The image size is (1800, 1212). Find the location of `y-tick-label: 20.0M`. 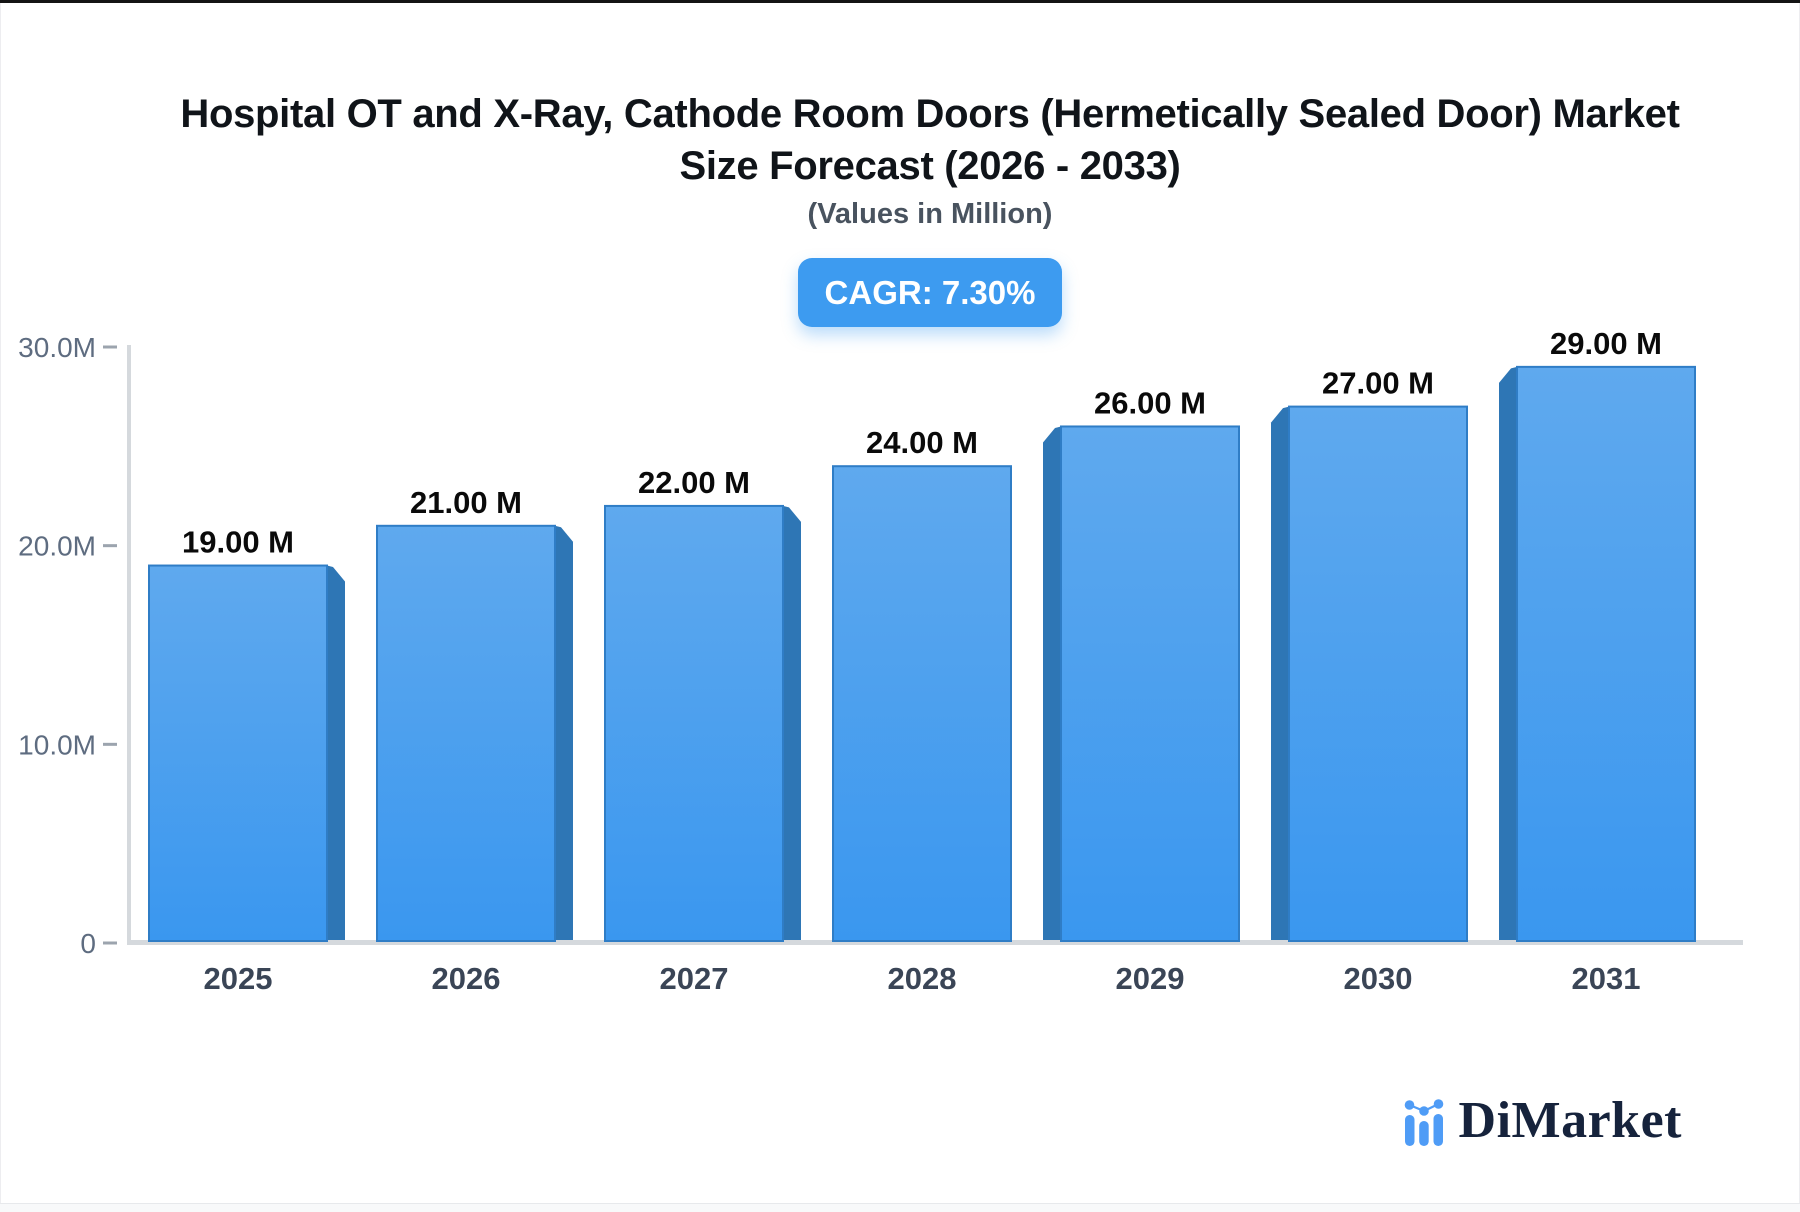

y-tick-label: 20.0M is located at coordinates (57, 546).